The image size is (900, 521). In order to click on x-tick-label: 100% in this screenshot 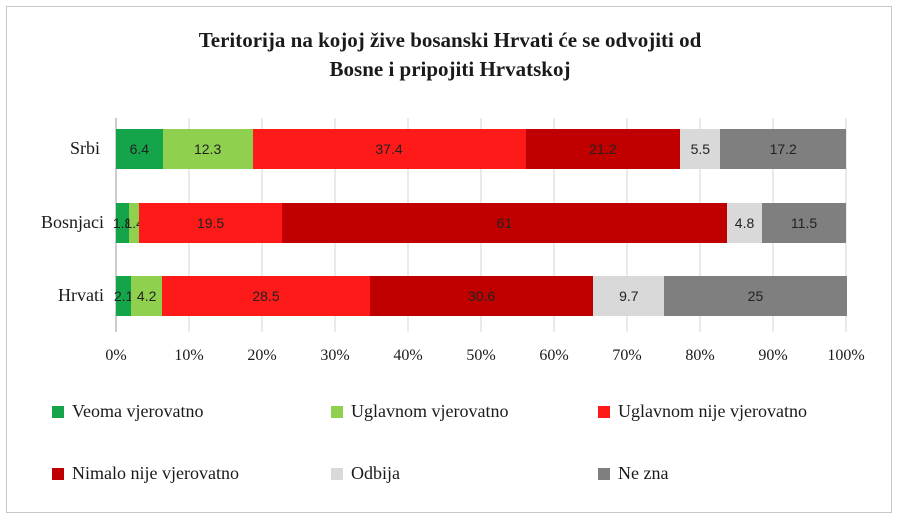, I will do `click(846, 355)`.